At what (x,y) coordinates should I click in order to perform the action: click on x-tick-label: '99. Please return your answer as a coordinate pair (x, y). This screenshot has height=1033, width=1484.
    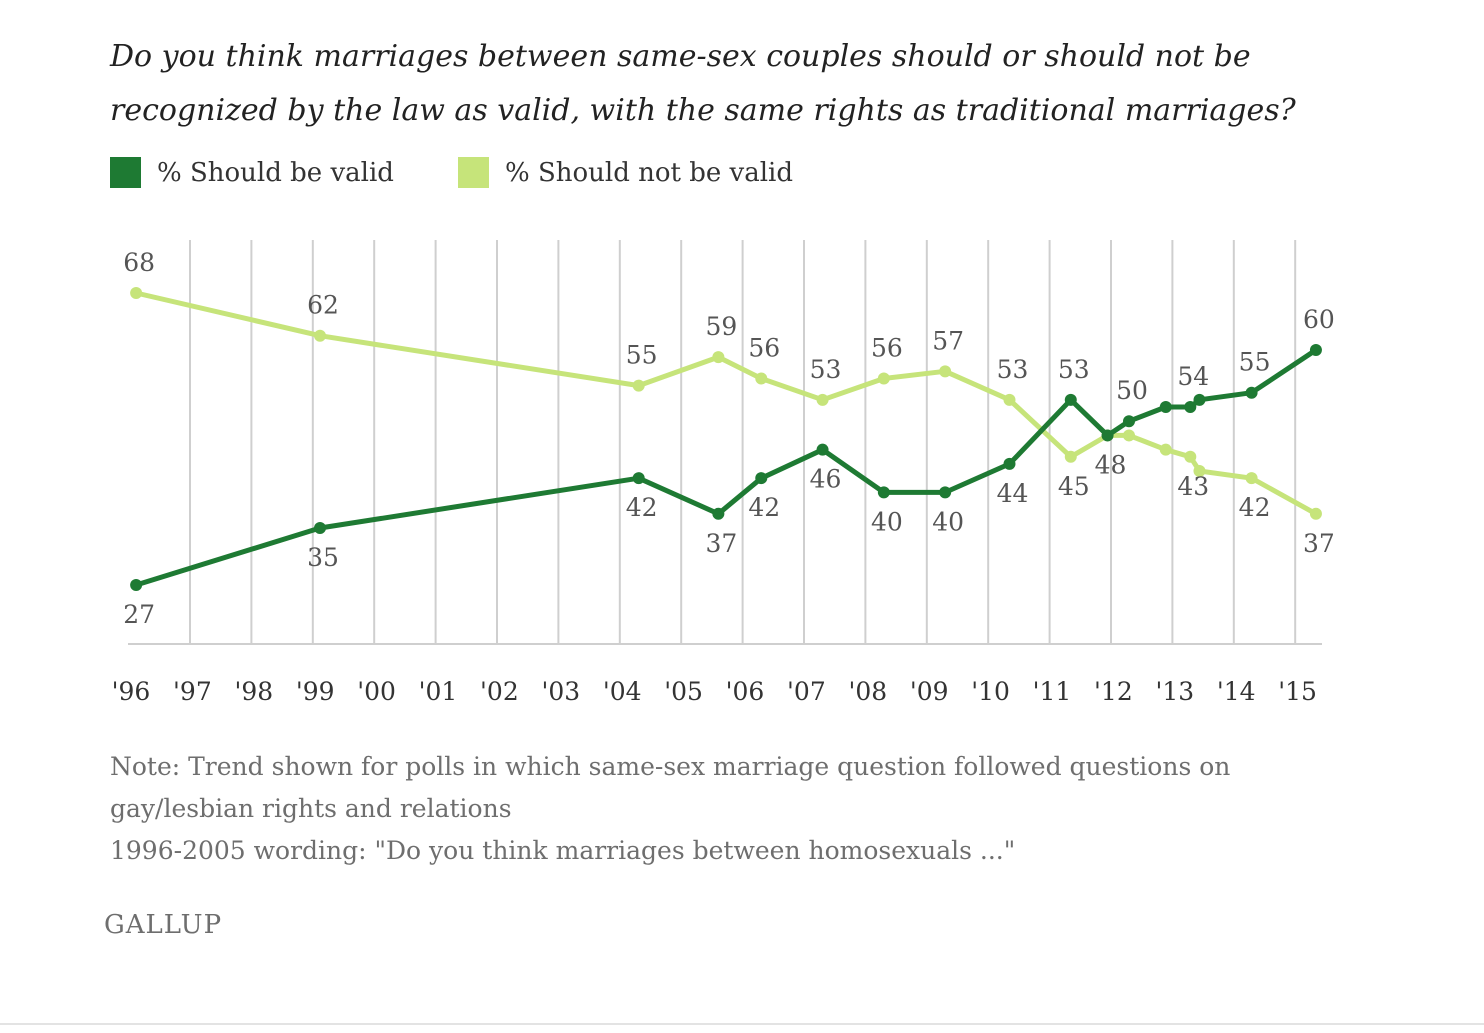
    Looking at the image, I should click on (315, 691).